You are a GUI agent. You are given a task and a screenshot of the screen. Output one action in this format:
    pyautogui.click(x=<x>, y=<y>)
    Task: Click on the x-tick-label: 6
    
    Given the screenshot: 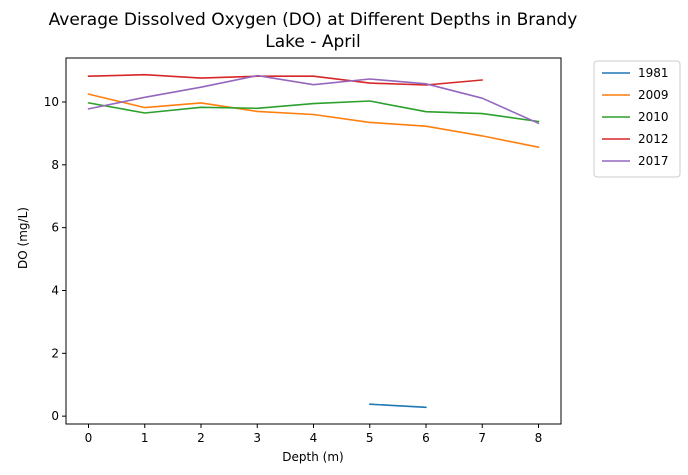 What is the action you would take?
    pyautogui.click(x=426, y=438)
    